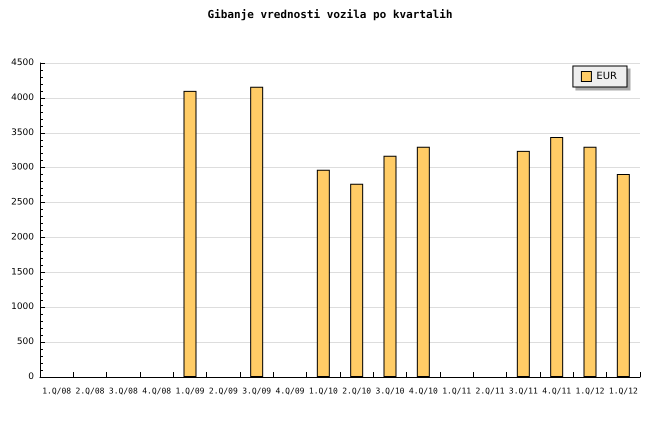 This screenshot has height=440, width=660. Describe the element at coordinates (423, 391) in the screenshot. I see `x-tick-label: 4.Q/10` at that location.